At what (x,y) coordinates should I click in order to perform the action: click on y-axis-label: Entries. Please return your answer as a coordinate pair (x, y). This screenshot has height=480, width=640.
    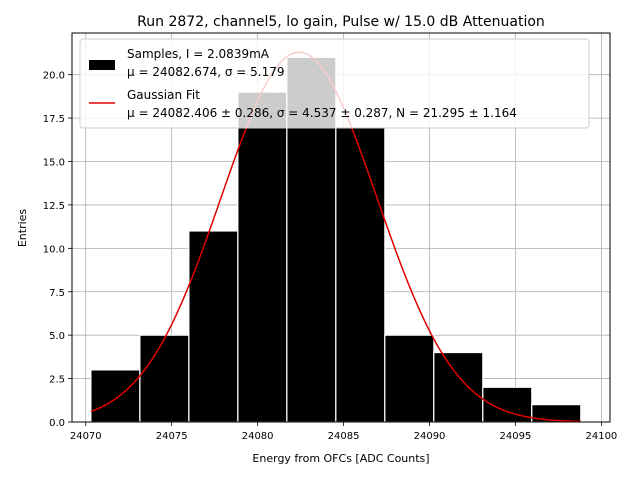
    Looking at the image, I should click on (22, 228).